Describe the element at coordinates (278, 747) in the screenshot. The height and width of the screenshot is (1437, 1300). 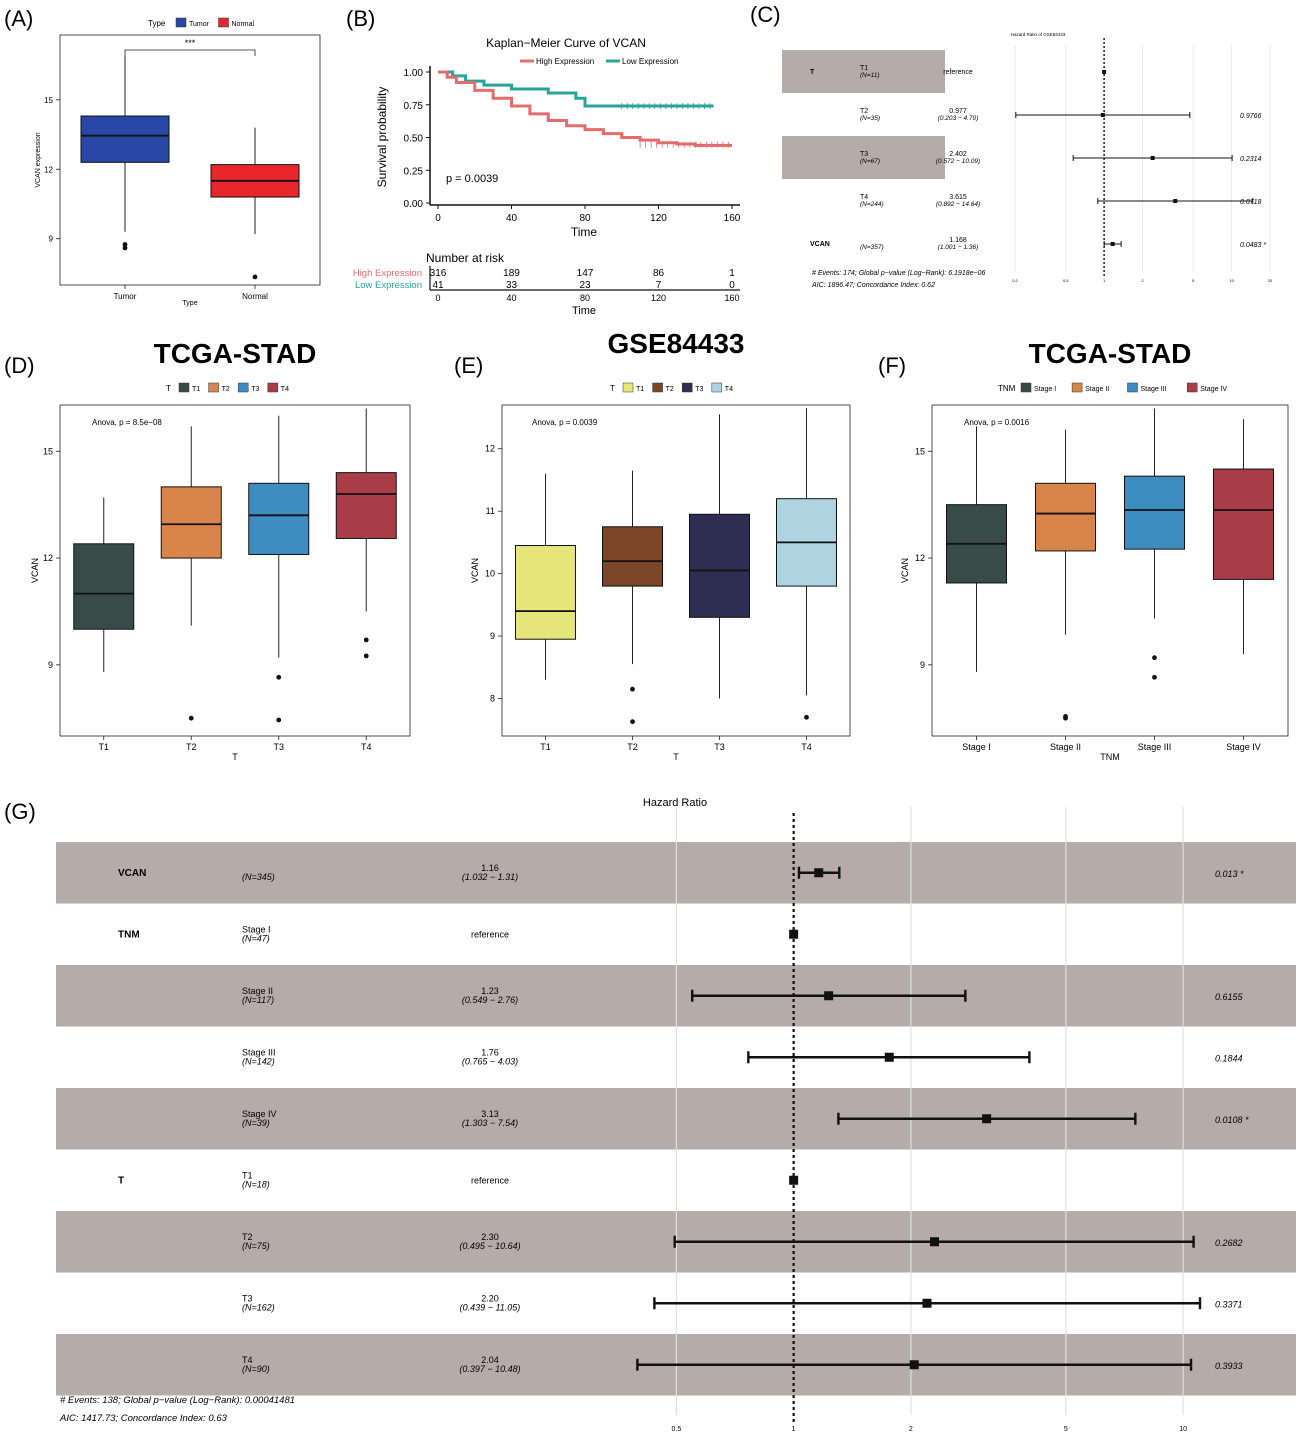
I see `x-tick-label: T3` at that location.